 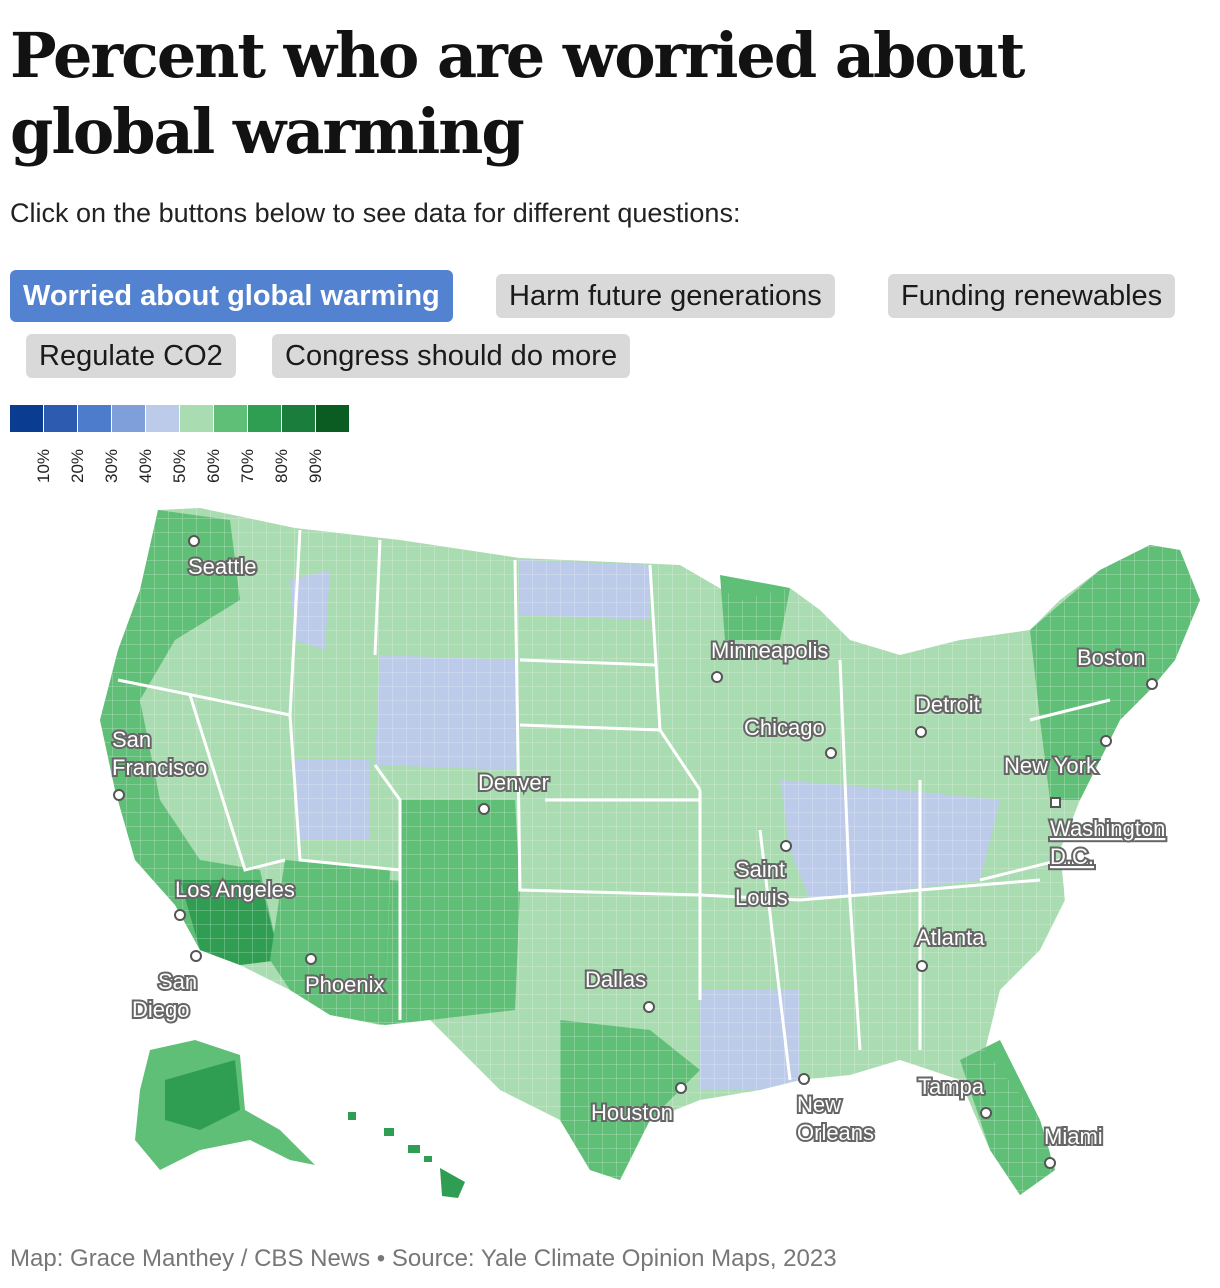 I want to click on city-san-francisco-line2: Francisco, so click(x=159, y=767).